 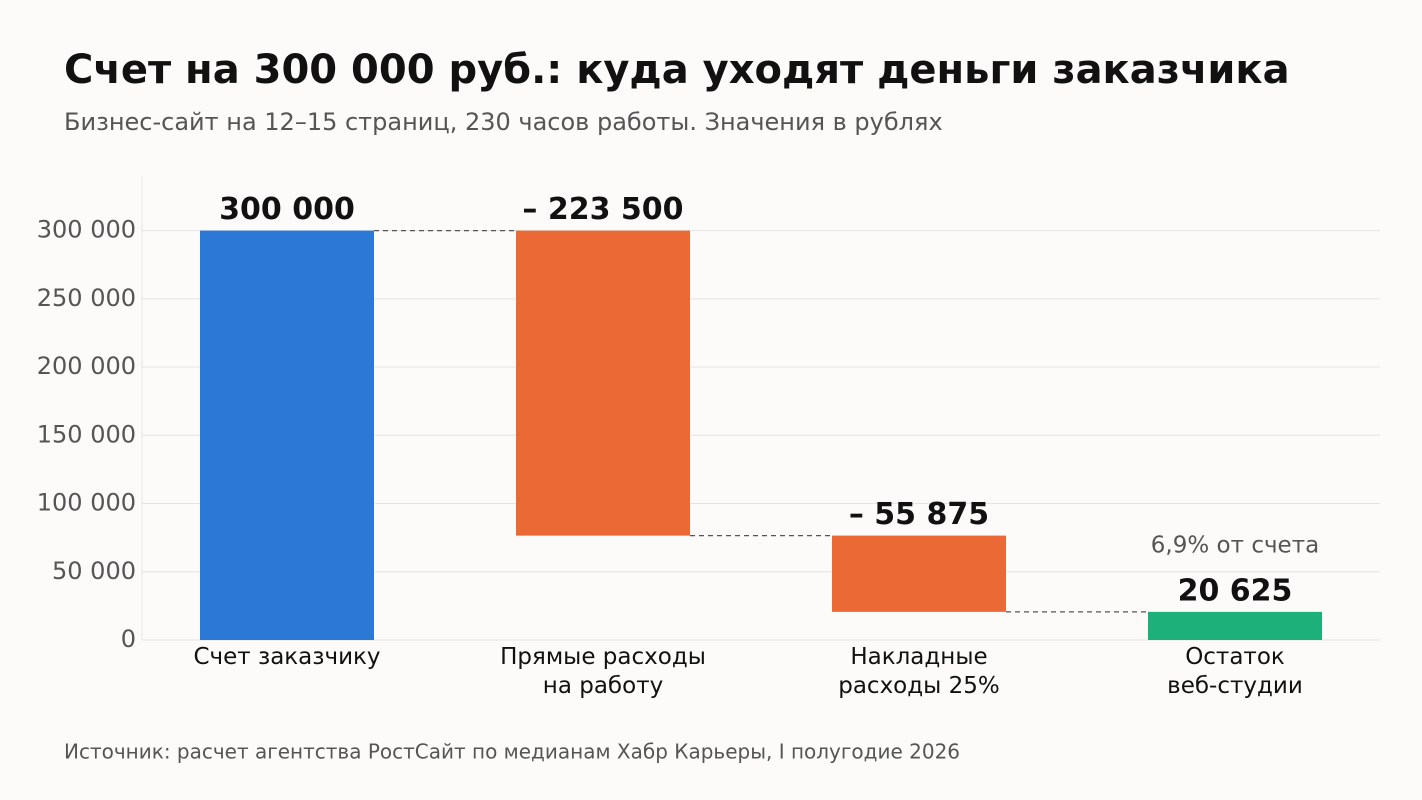 I want to click on value-label: – 55 875, so click(x=919, y=514).